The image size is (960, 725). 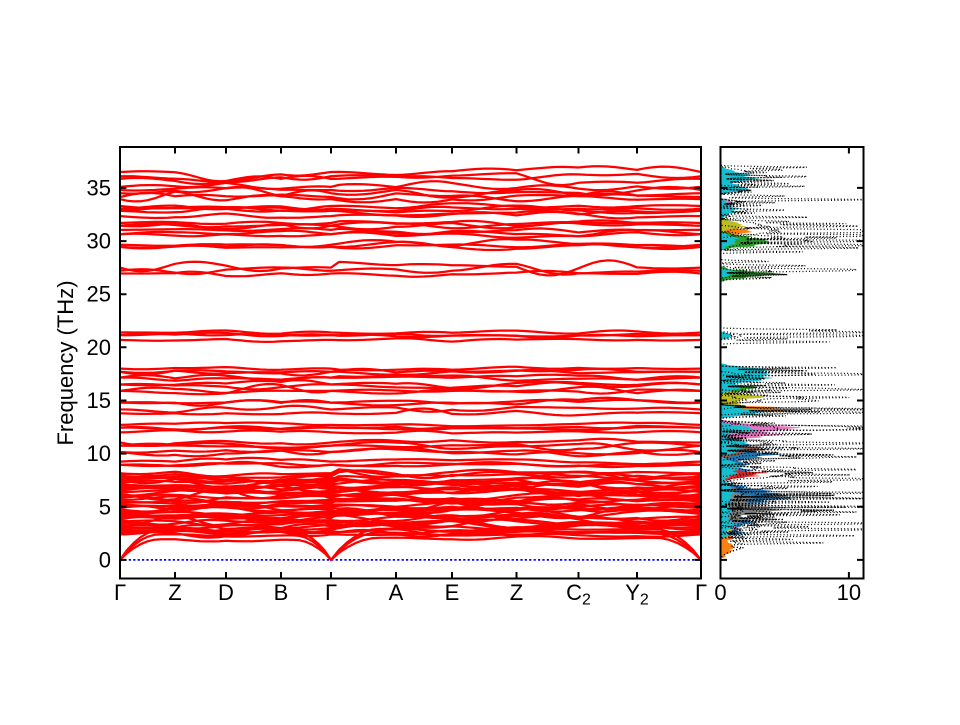 I want to click on svg-text: 35, so click(x=99, y=187).